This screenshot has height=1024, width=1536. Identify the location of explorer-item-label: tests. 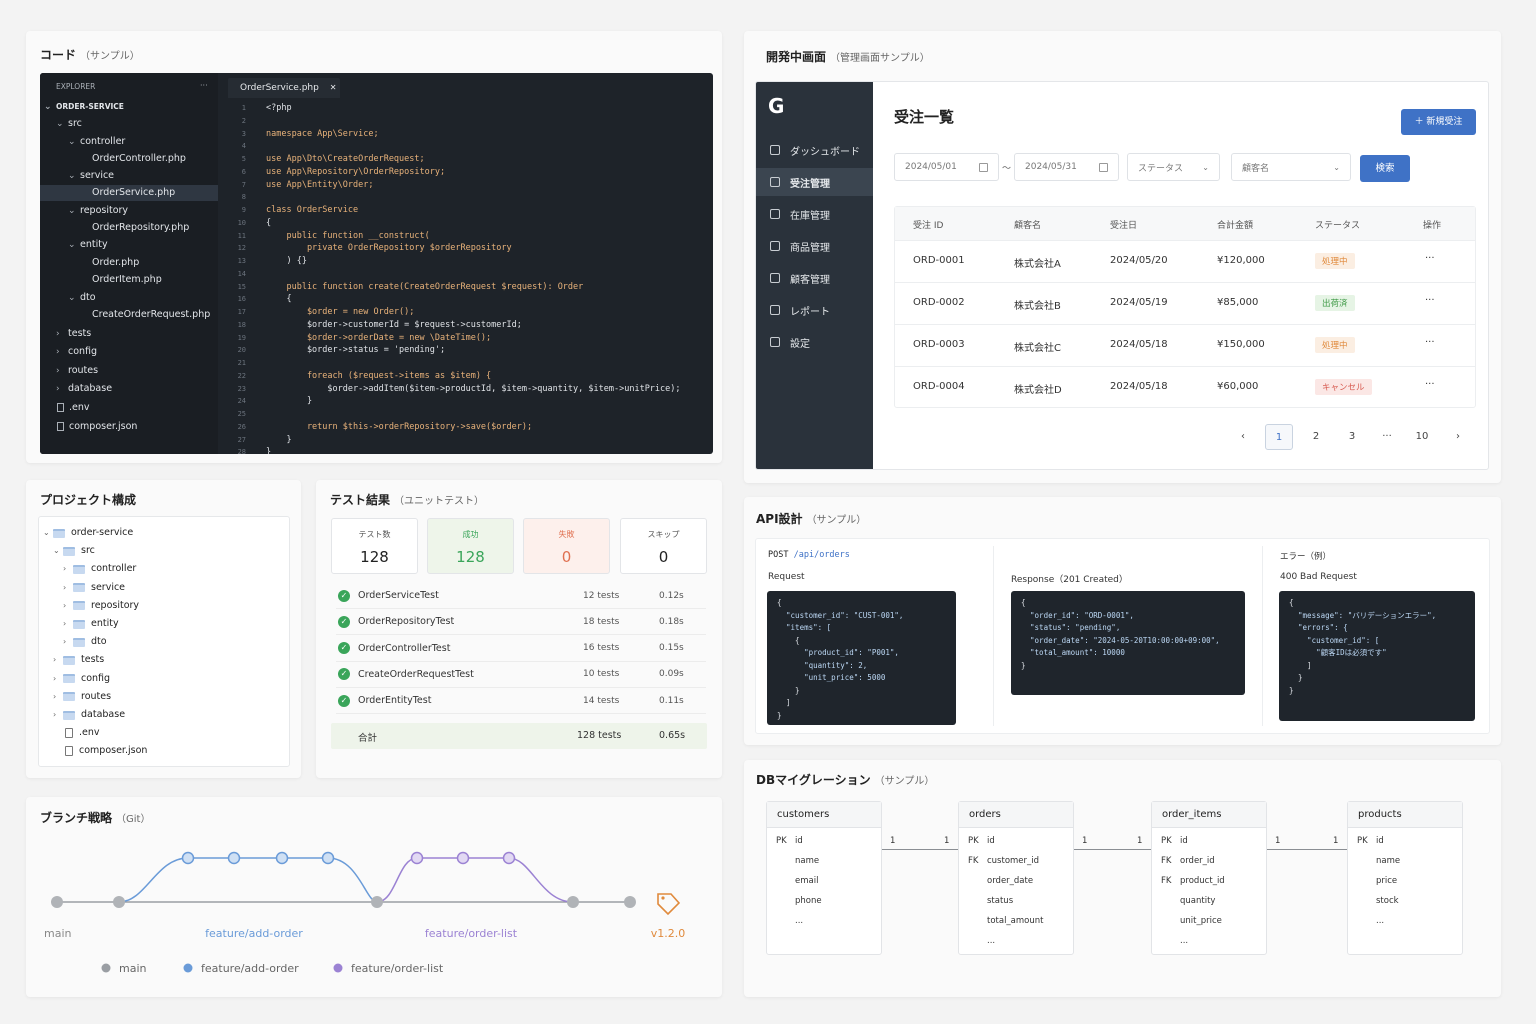
(80, 333).